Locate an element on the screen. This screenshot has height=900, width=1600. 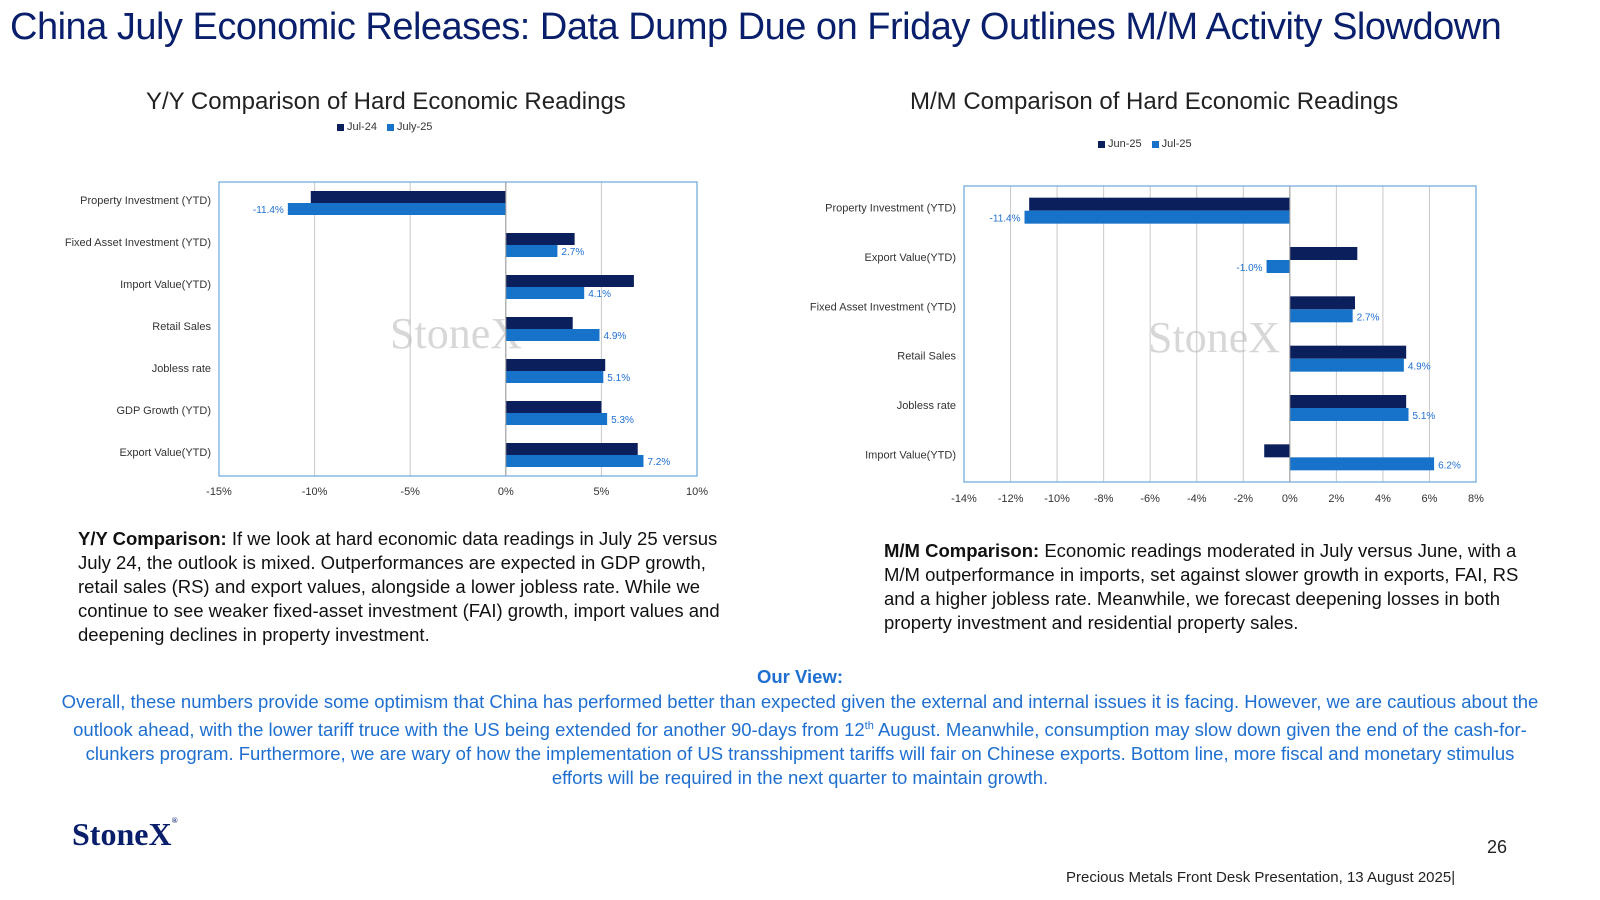
x-tick-label: 6% is located at coordinates (1430, 499).